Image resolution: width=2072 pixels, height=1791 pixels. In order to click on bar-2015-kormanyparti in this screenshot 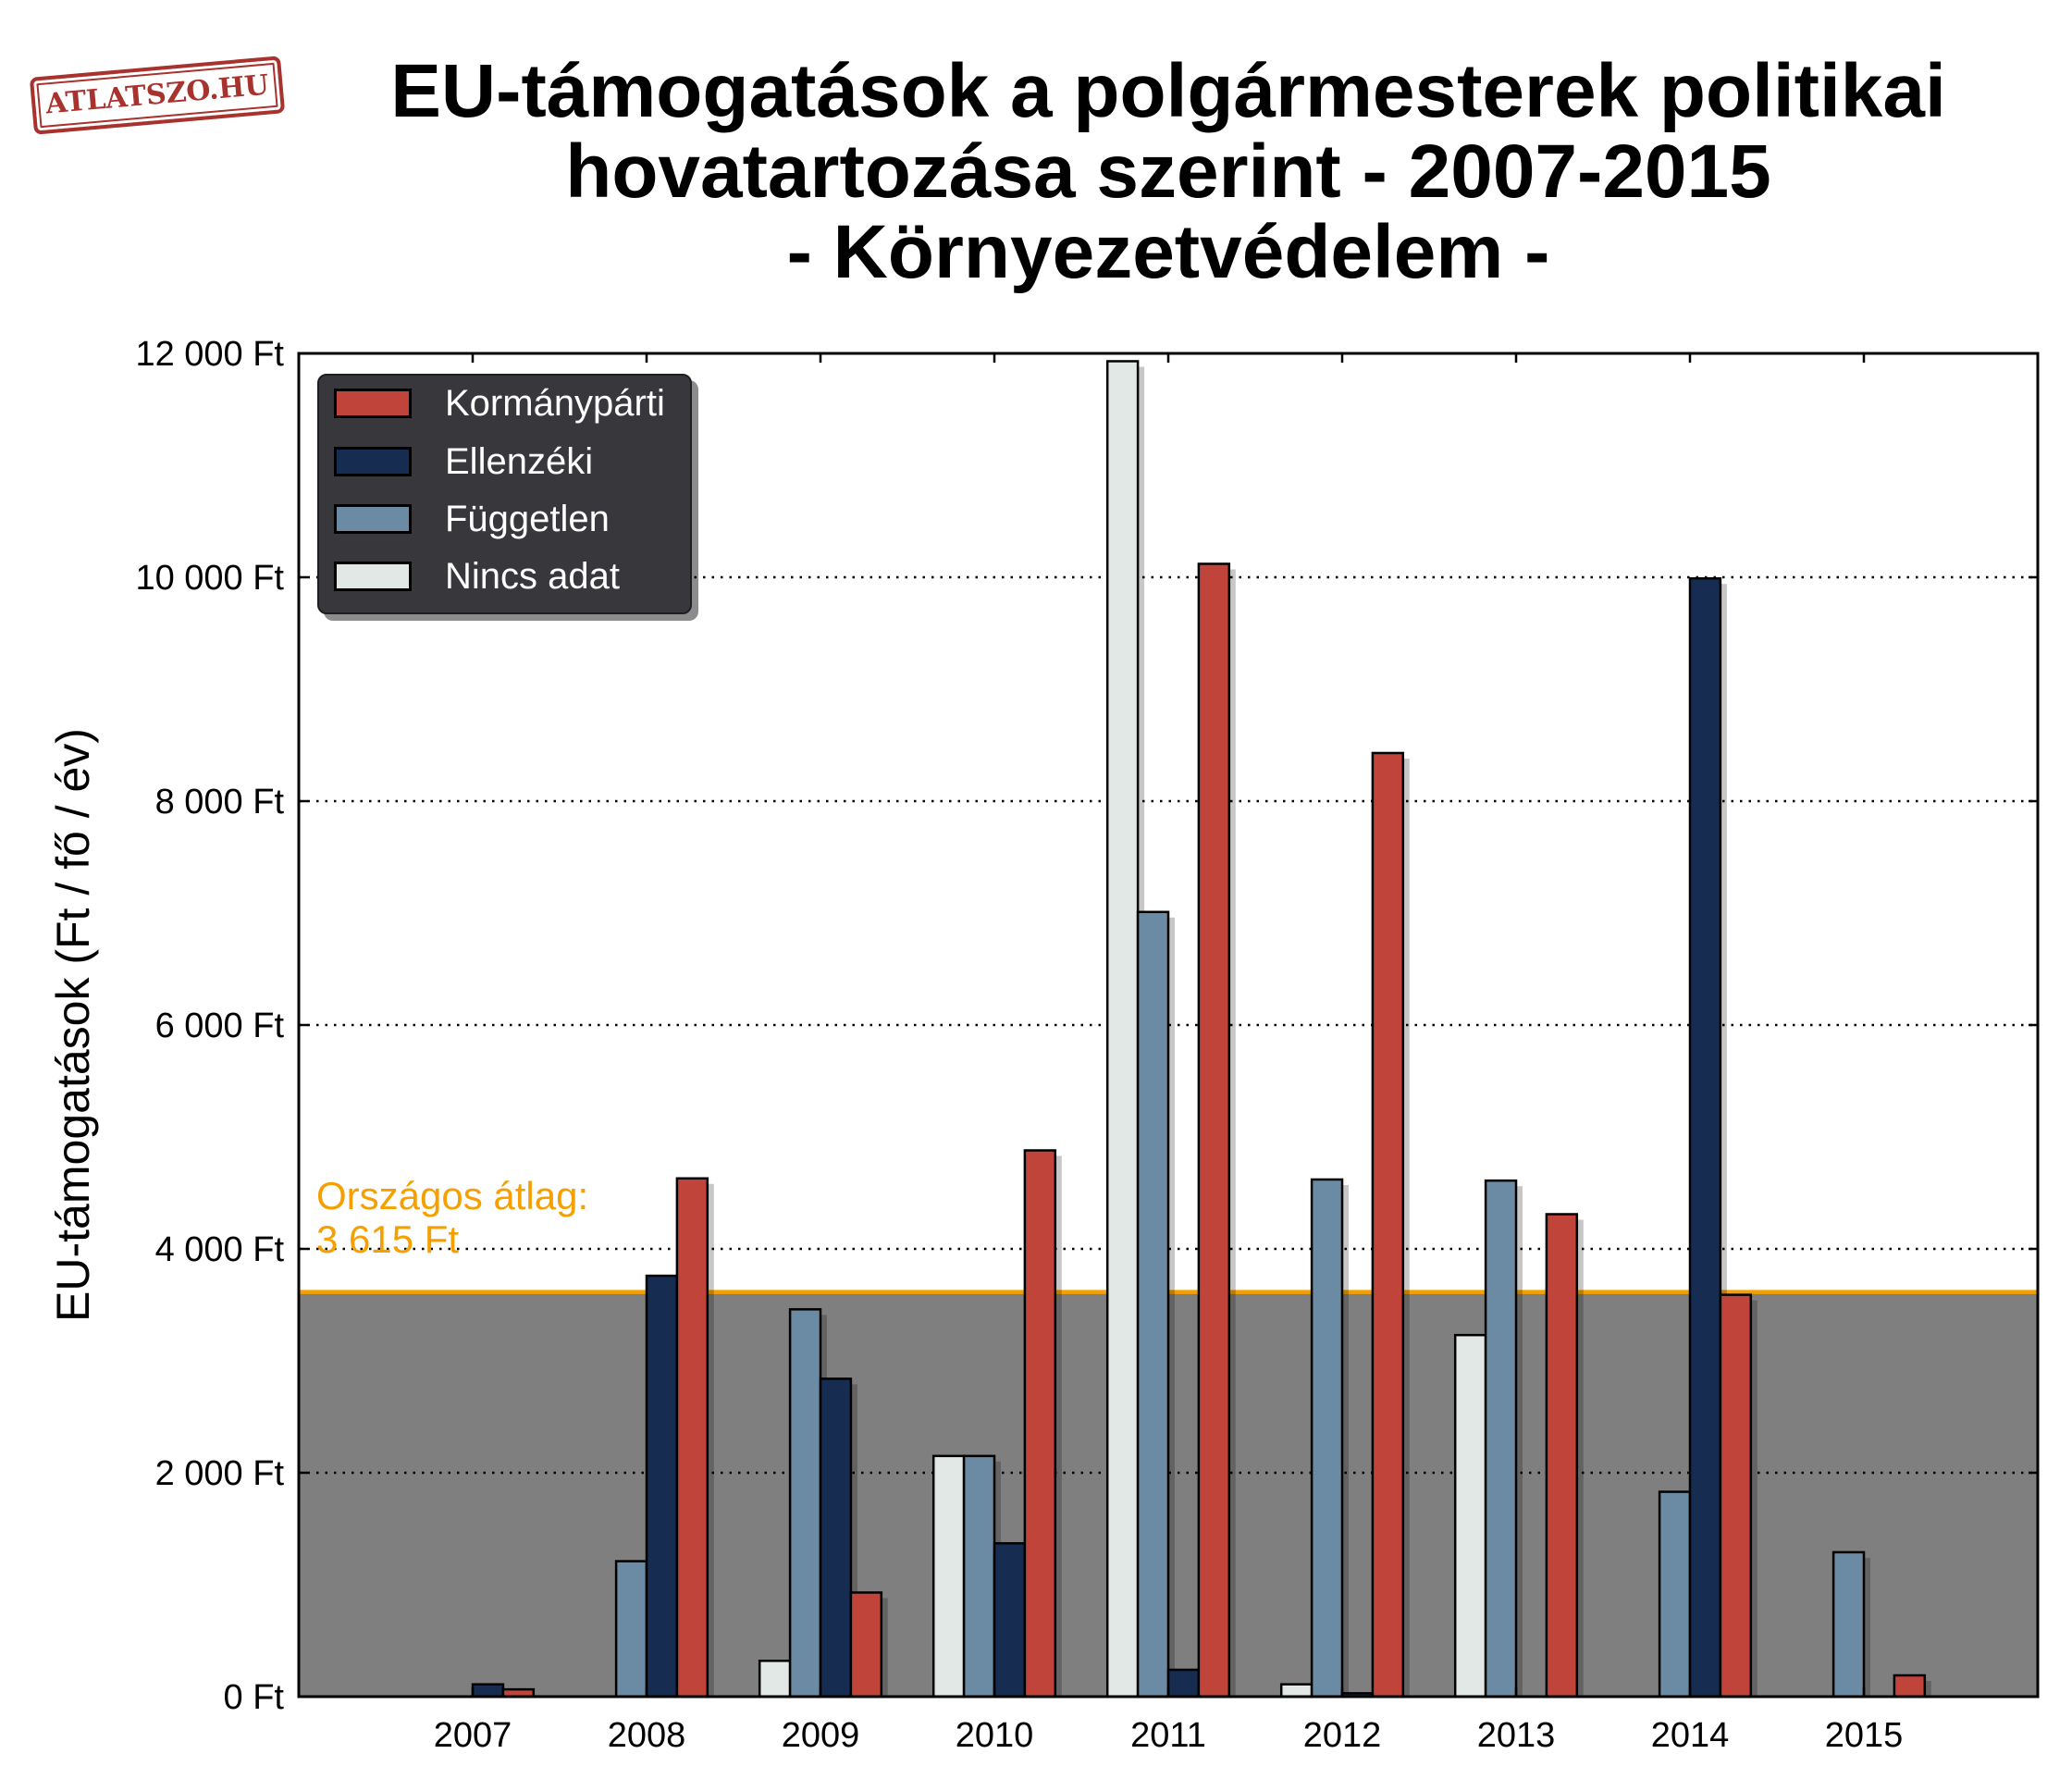, I will do `click(1910, 1685)`.